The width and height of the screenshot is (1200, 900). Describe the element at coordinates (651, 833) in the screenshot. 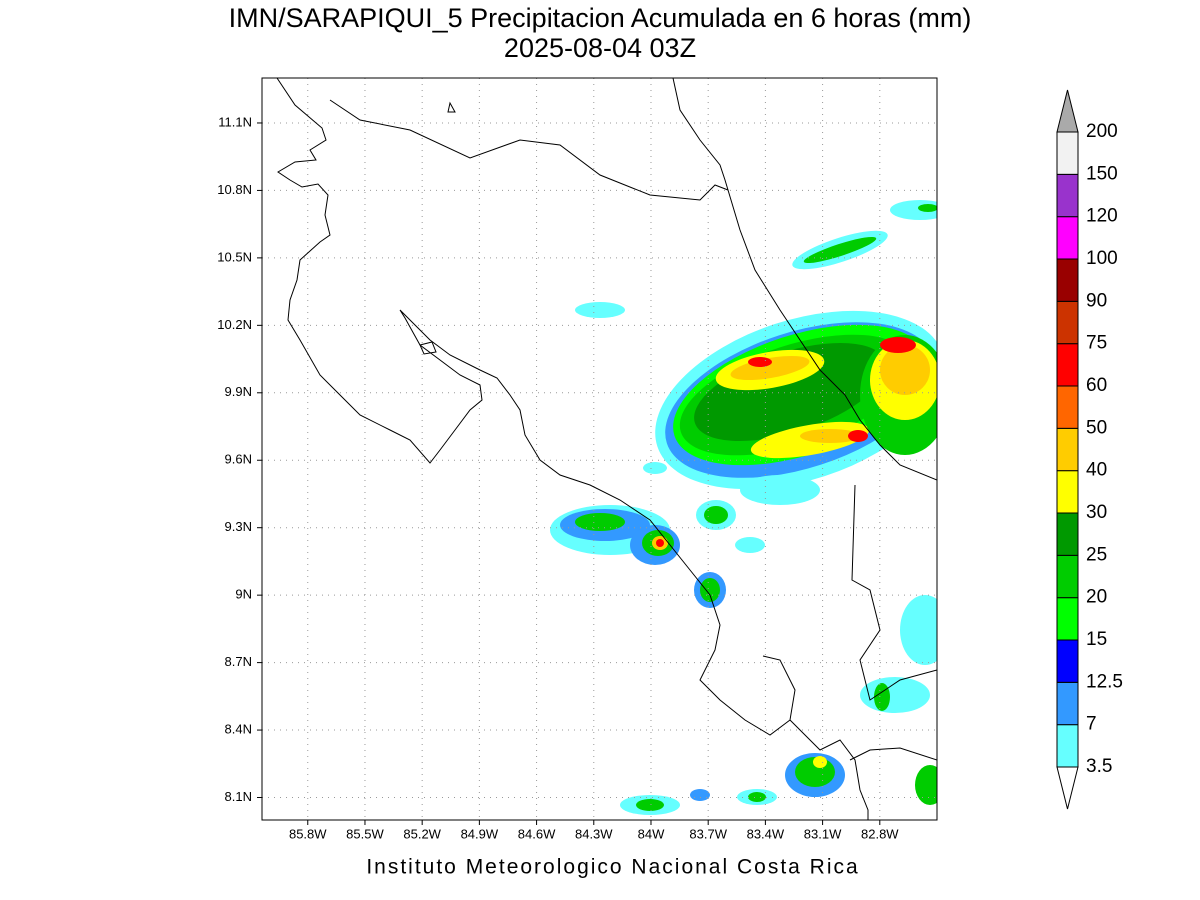

I see `x-tick-label: 84W` at that location.